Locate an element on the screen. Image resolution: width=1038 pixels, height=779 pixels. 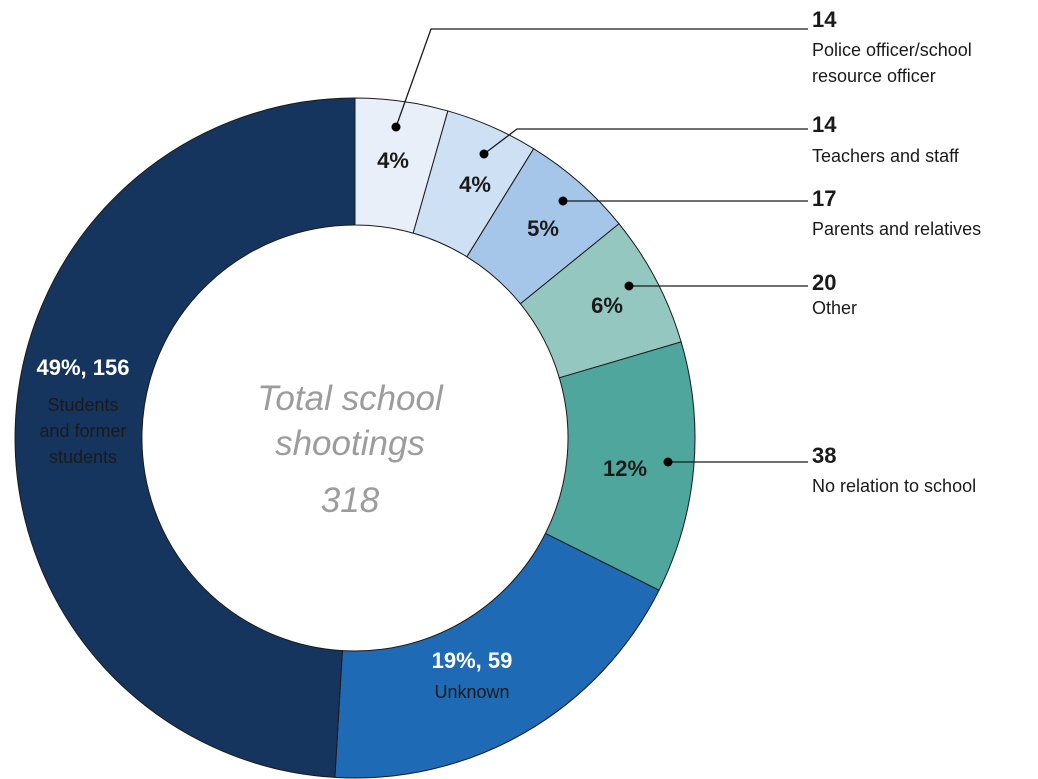
callout-dot-teachers-and-staff is located at coordinates (484, 154).